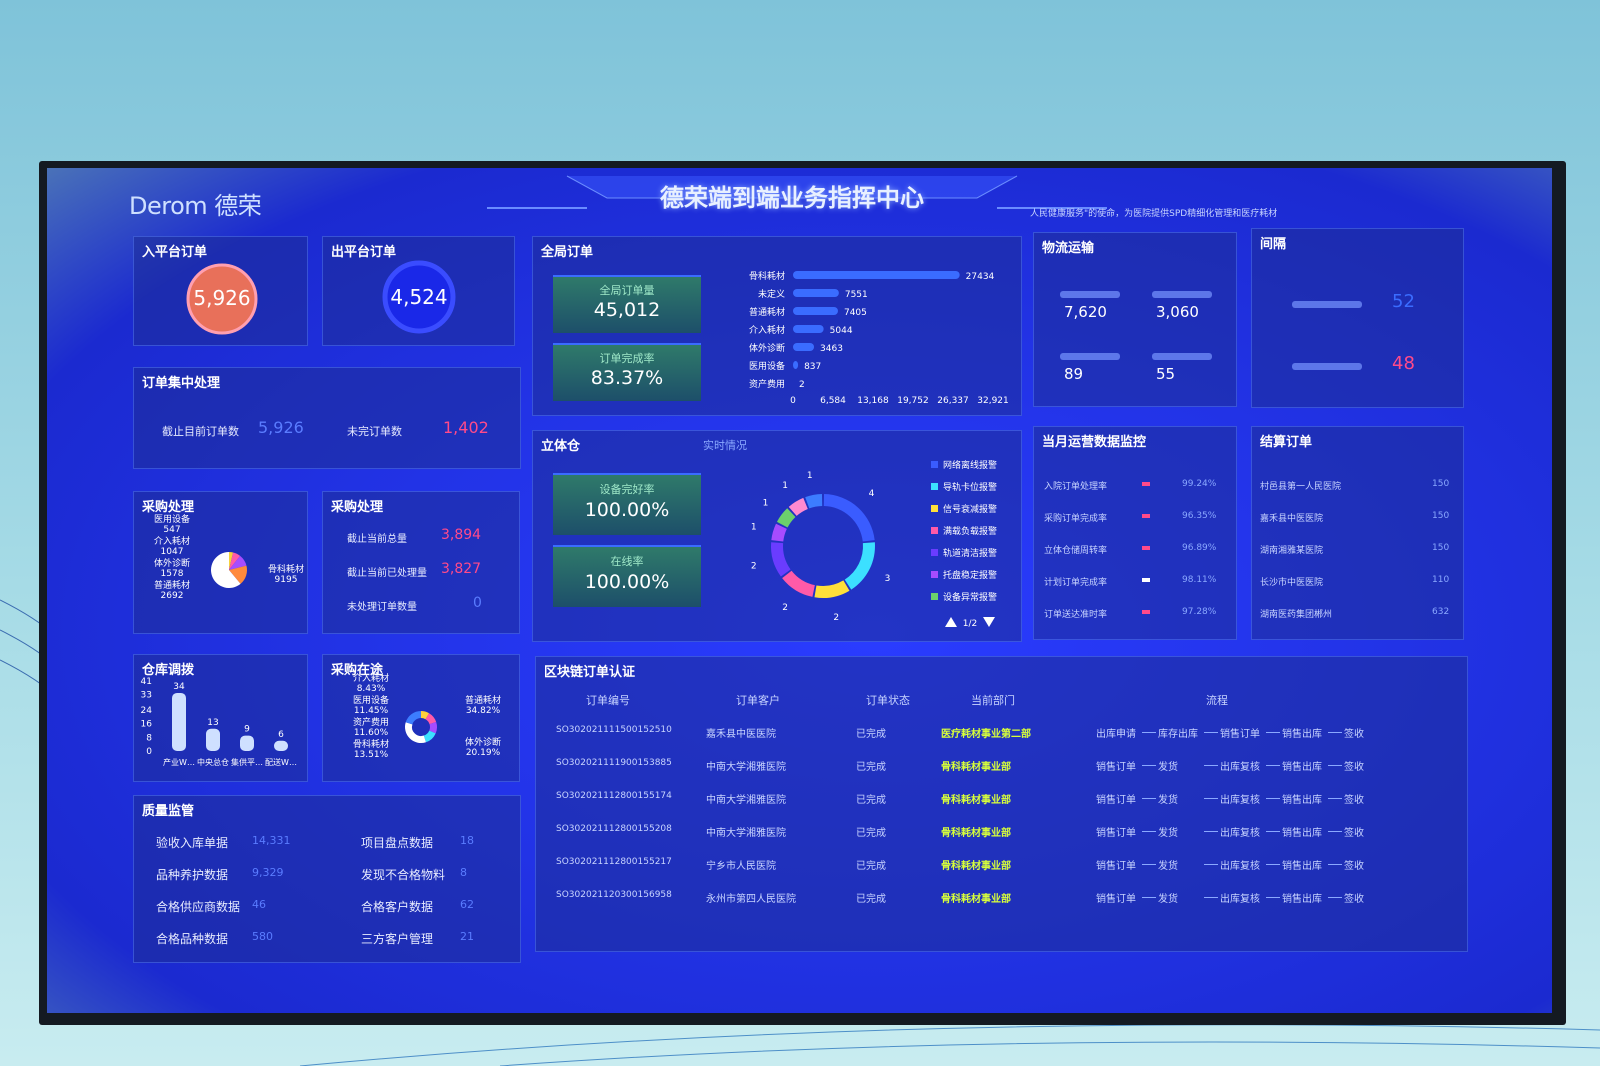 The width and height of the screenshot is (1600, 1066). I want to click on header-plate, so click(792, 187).